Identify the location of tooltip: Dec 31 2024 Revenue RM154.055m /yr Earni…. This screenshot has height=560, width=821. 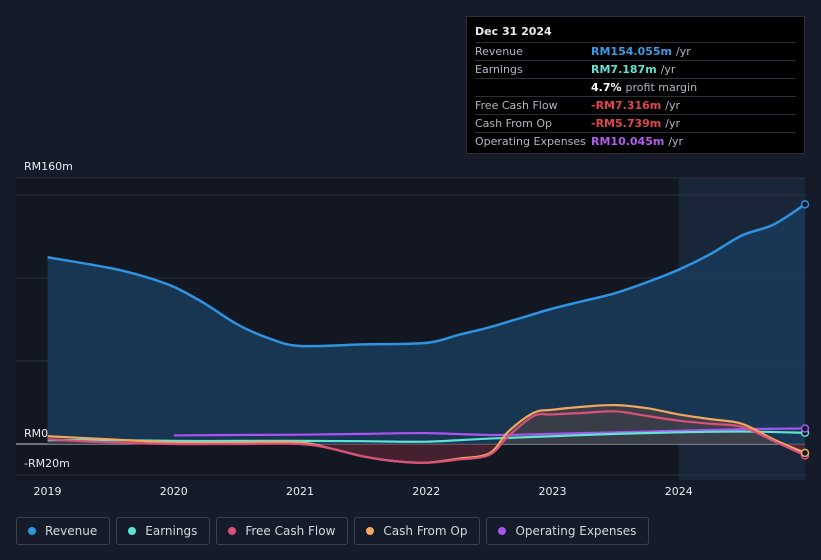
(635, 85).